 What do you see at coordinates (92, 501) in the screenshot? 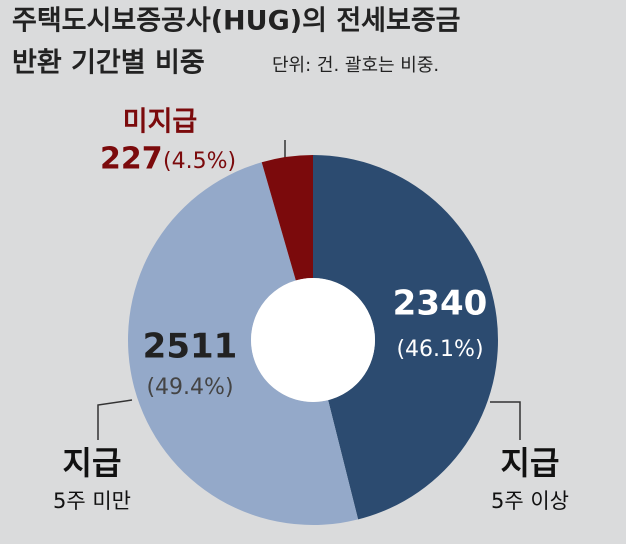
I see `period-label: 5주 미만` at bounding box center [92, 501].